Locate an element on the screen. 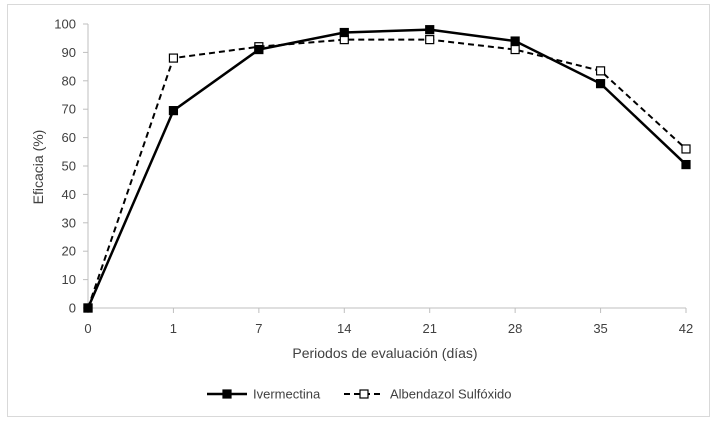  x-tick-label: 14 is located at coordinates (344, 328).